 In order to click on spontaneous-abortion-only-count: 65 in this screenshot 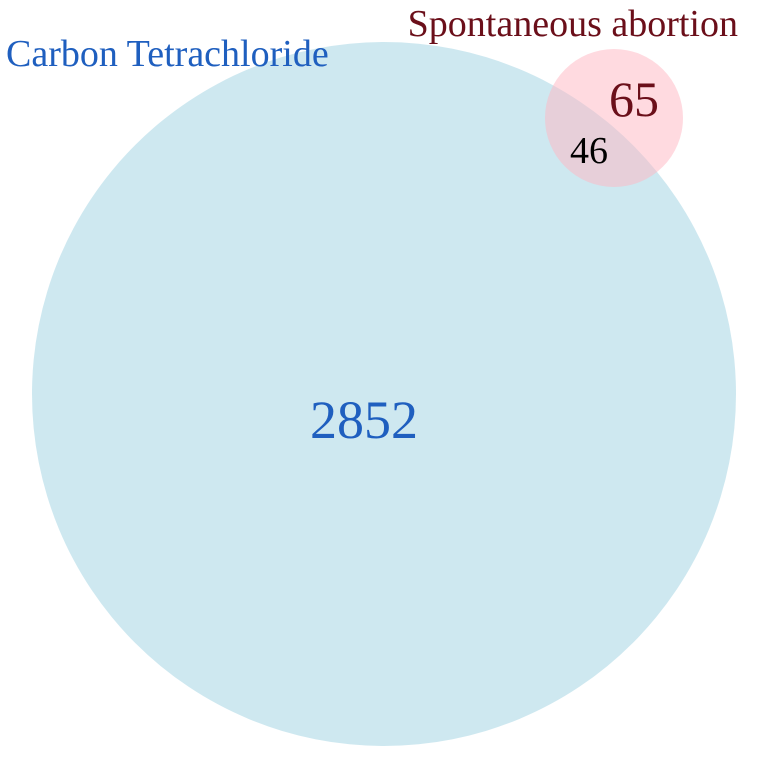, I will do `click(634, 99)`.